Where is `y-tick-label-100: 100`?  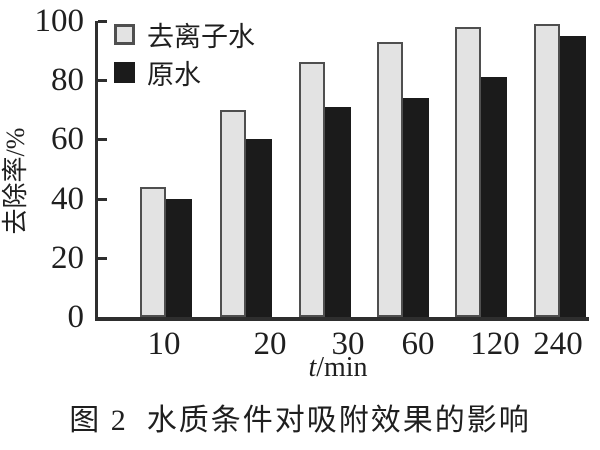 y-tick-label-100: 100 is located at coordinates (59, 21).